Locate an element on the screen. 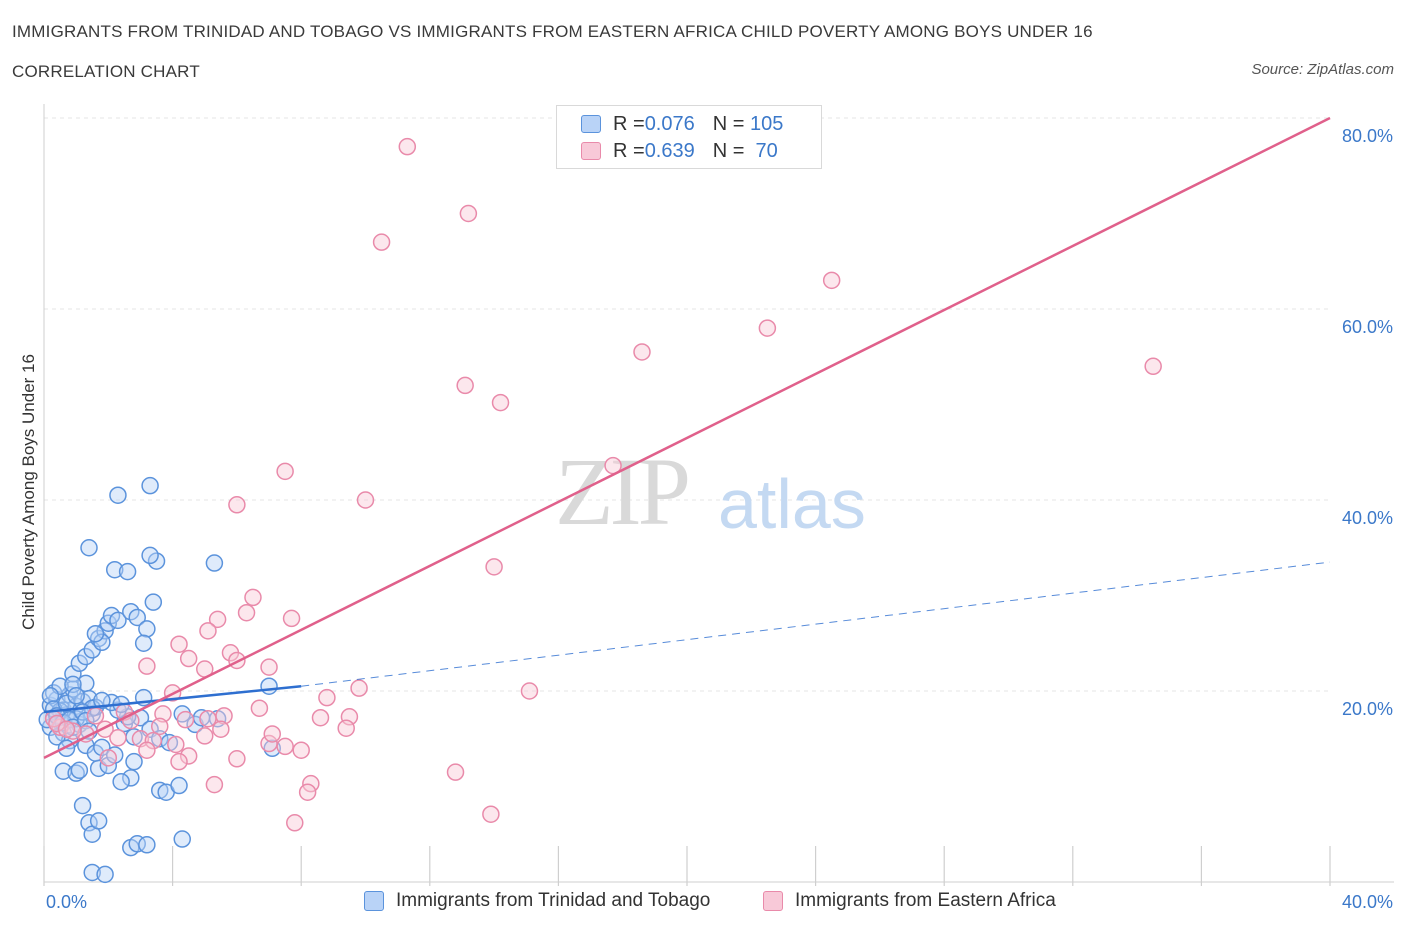 This screenshot has width=1406, height=930. watermark-atlas: atlas is located at coordinates (792, 504).